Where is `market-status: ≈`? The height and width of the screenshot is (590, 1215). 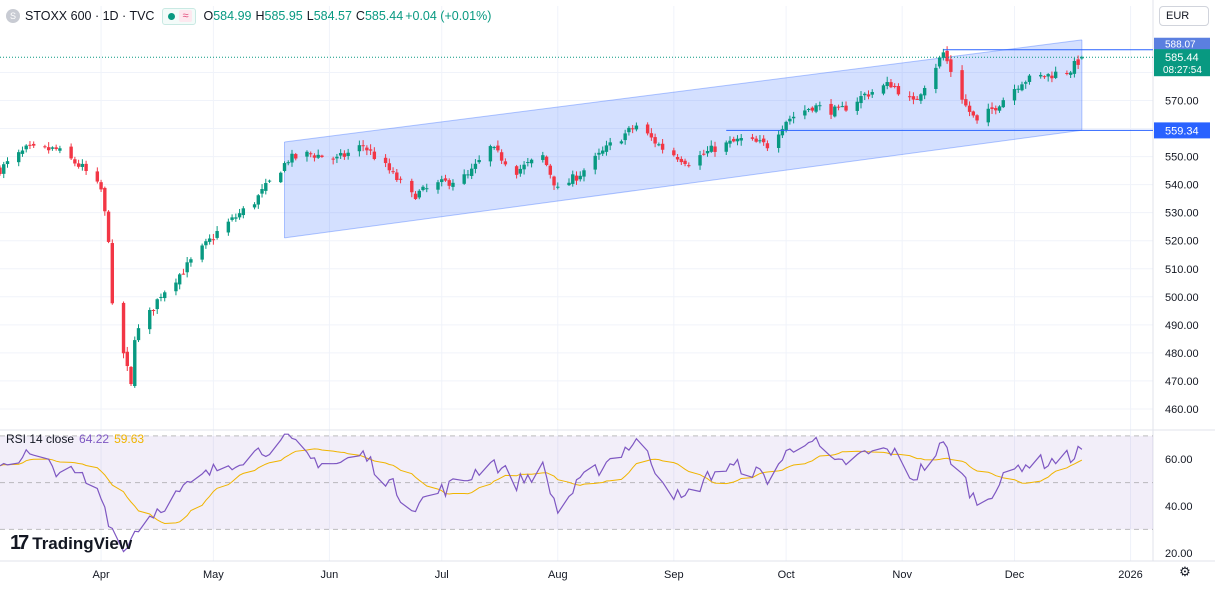 market-status: ≈ is located at coordinates (179, 16).